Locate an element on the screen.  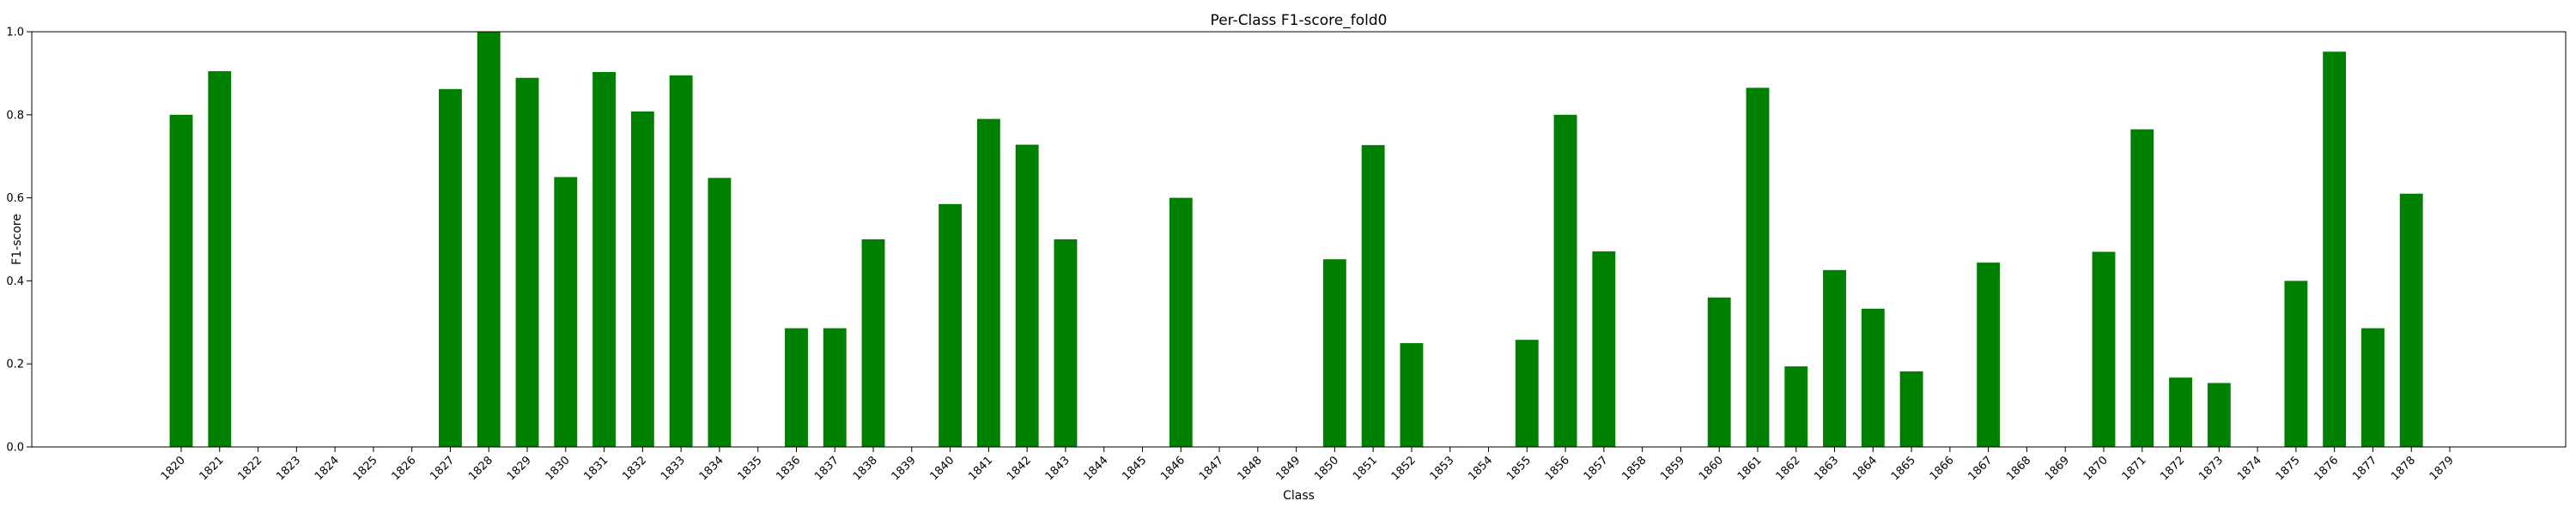
x-tick-label: 1831 is located at coordinates (596, 468).